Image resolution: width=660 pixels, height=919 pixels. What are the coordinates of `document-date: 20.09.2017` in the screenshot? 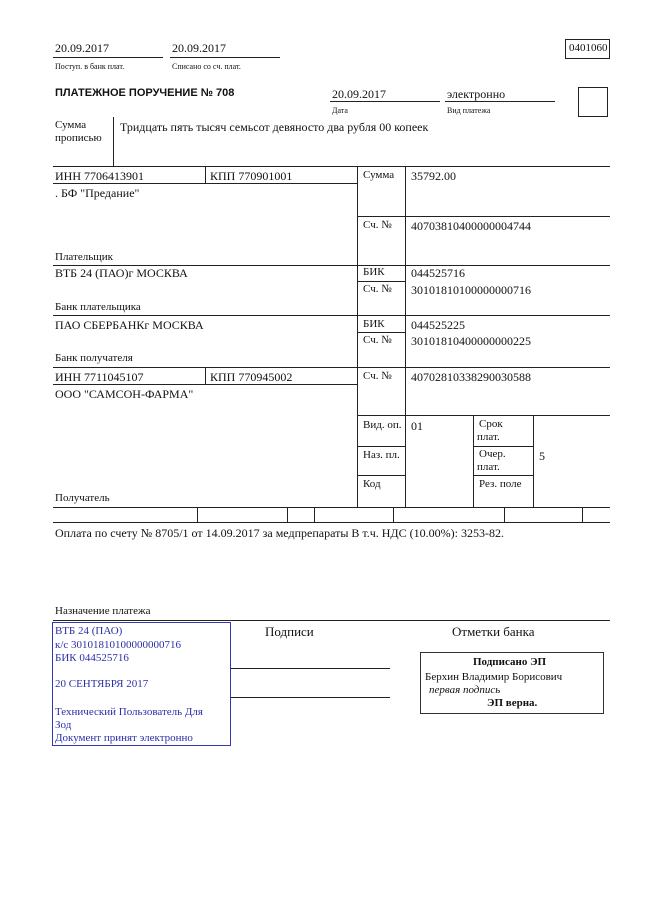 It's located at (359, 94).